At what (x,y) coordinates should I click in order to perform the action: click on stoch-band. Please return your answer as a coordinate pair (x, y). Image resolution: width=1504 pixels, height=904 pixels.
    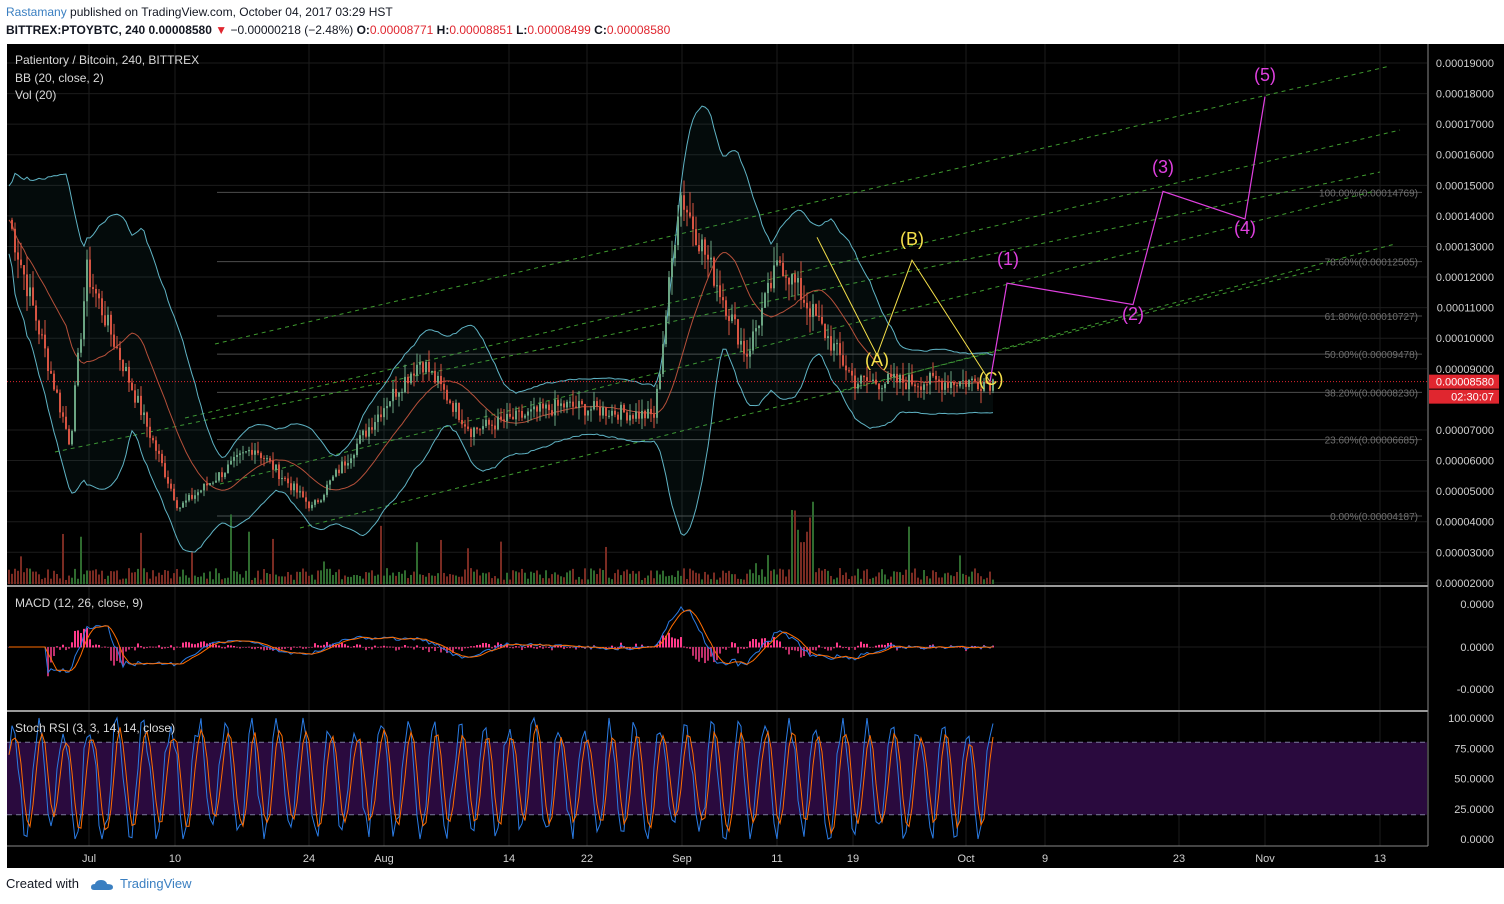
    Looking at the image, I should click on (717, 778).